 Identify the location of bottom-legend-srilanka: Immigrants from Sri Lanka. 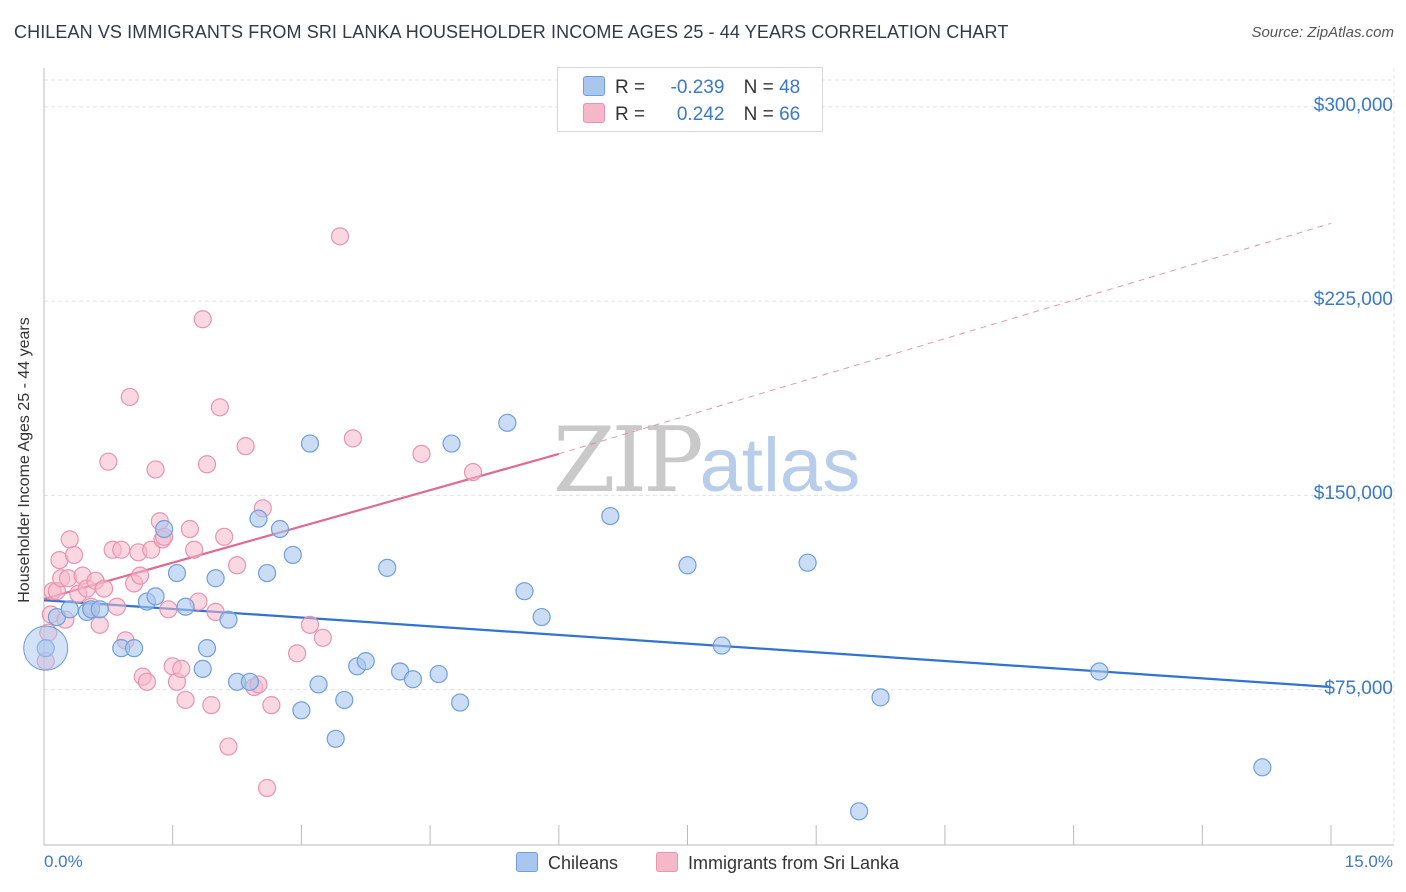
(777, 863).